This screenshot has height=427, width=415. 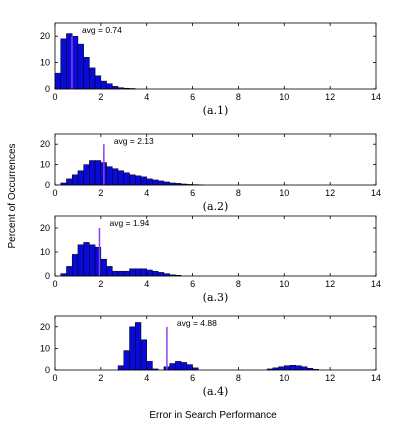 I want to click on panel-caption-1: (a.1), so click(x=216, y=110).